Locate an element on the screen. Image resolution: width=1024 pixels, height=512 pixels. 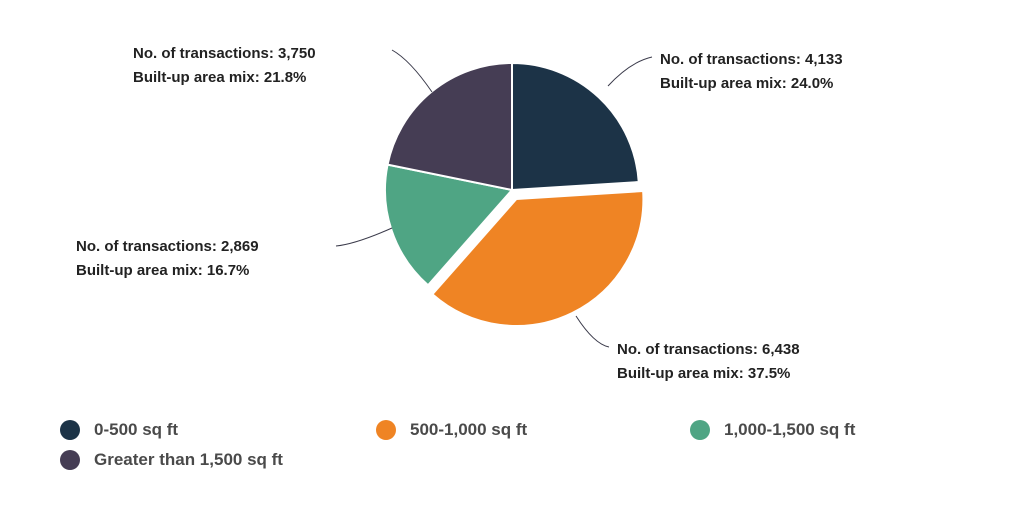
legend-item-greater-1500: Greater than 1,500 sq ft is located at coordinates (171, 460).